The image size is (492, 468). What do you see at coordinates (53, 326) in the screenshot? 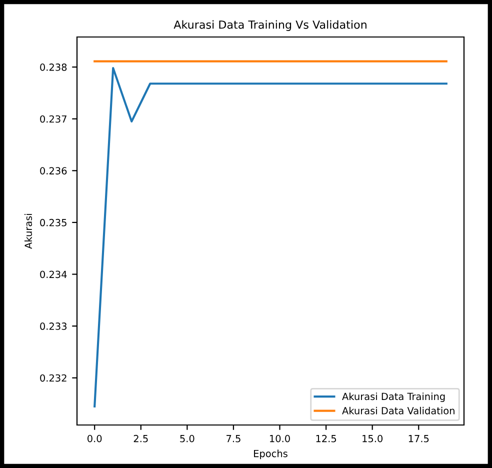
I see `y-tick-label: 0.233` at bounding box center [53, 326].